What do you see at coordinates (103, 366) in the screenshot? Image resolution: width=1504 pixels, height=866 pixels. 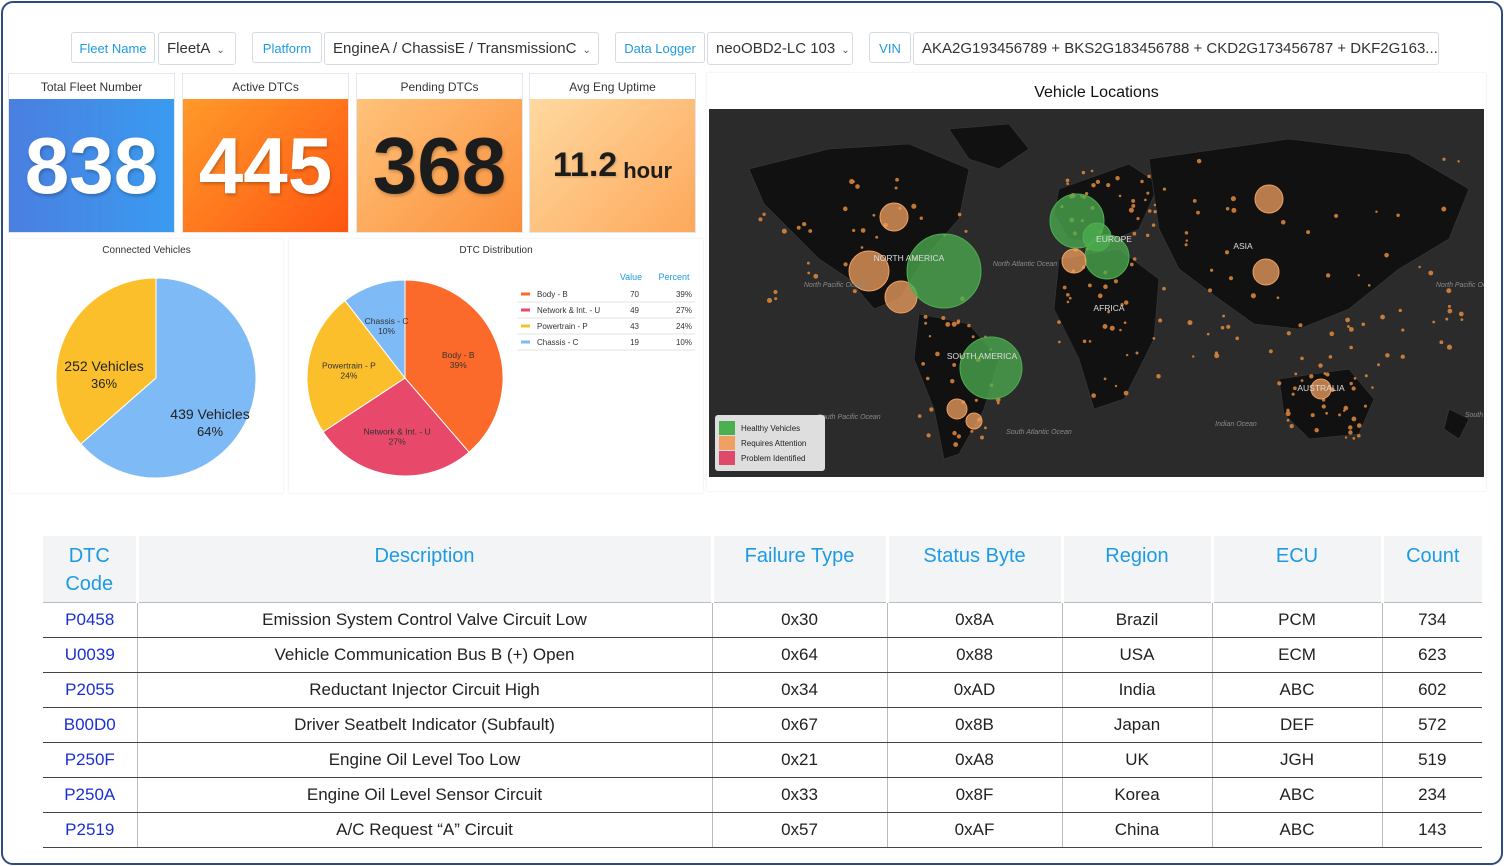 I see `slice-label: 252 Vehicles` at bounding box center [103, 366].